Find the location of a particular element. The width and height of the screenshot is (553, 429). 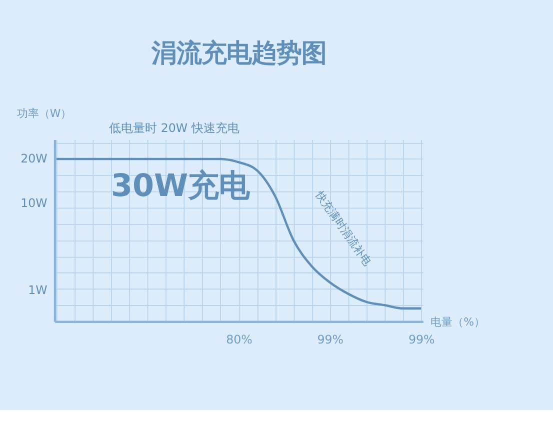

text: 1W is located at coordinates (38, 290).